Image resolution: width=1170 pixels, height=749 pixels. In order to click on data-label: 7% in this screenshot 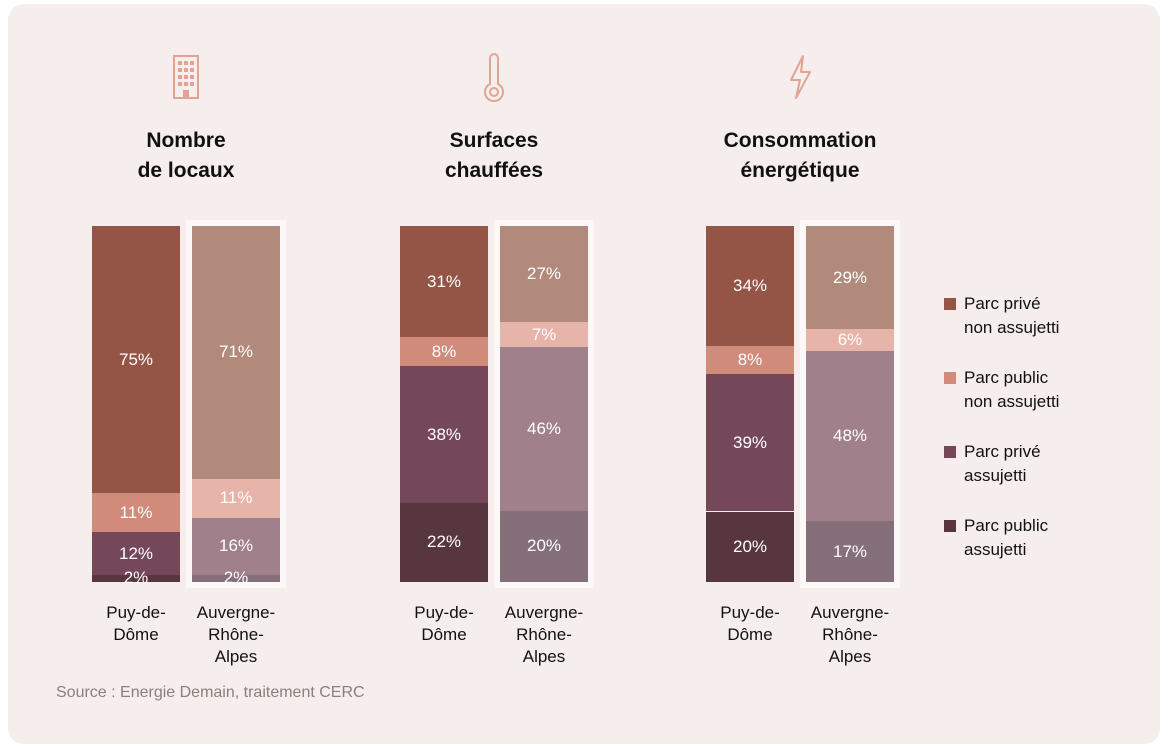, I will do `click(544, 334)`.